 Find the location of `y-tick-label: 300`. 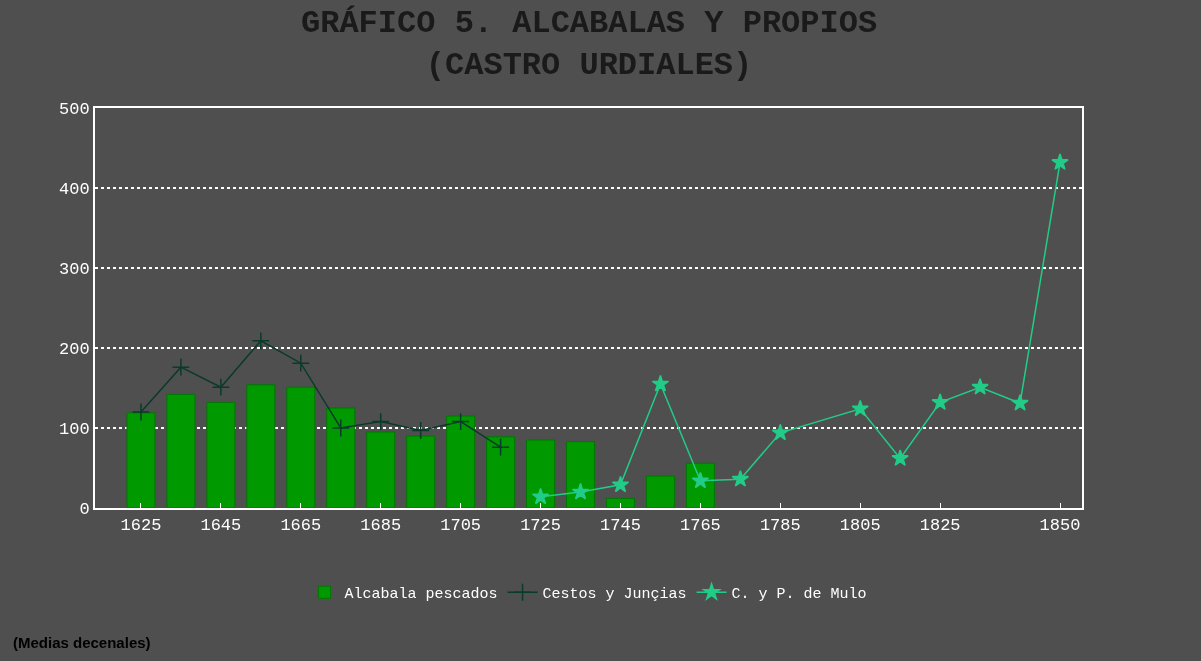

y-tick-label: 300 is located at coordinates (74, 269).